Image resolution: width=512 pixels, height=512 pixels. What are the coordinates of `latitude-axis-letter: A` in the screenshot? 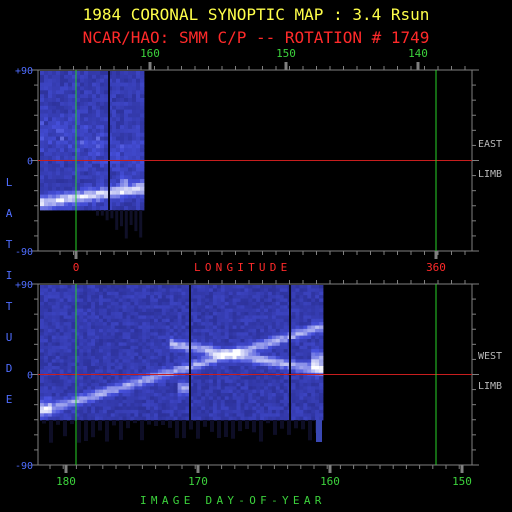 It's located at (9, 213).